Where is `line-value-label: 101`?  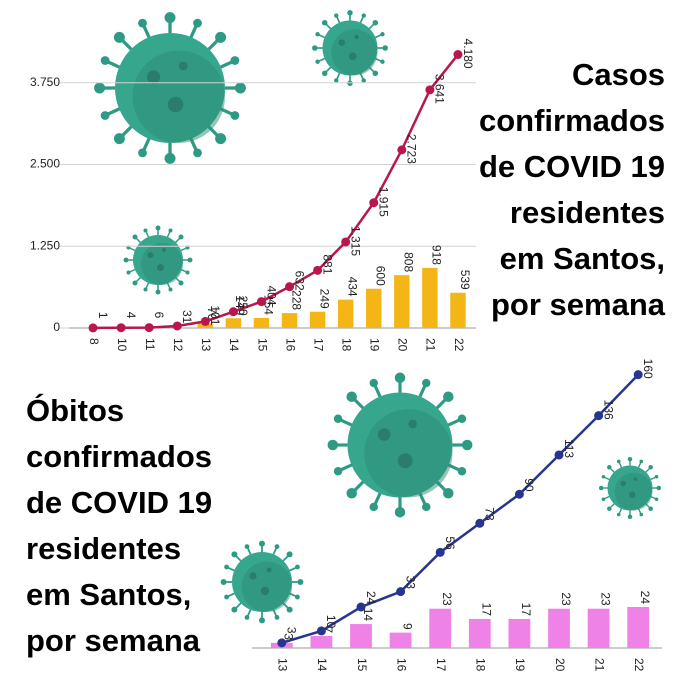
line-value-label: 101 is located at coordinates (215, 315).